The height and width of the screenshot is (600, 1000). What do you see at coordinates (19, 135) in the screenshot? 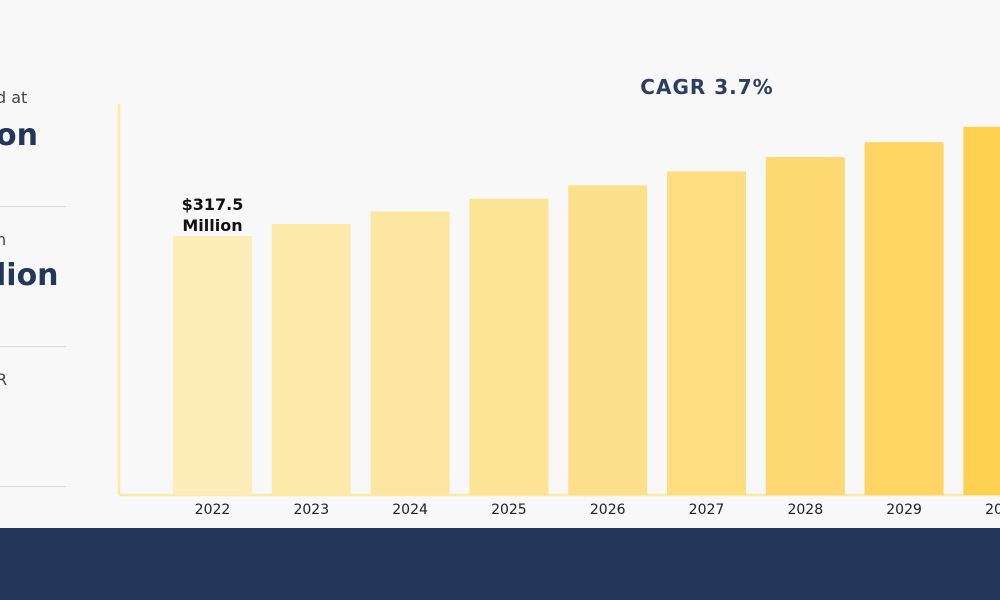
I see `stat-1-value: on` at bounding box center [19, 135].